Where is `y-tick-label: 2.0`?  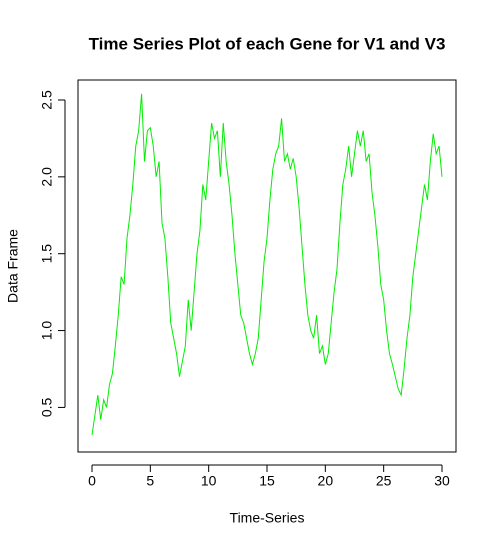
y-tick-label: 2.0 is located at coordinates (47, 177).